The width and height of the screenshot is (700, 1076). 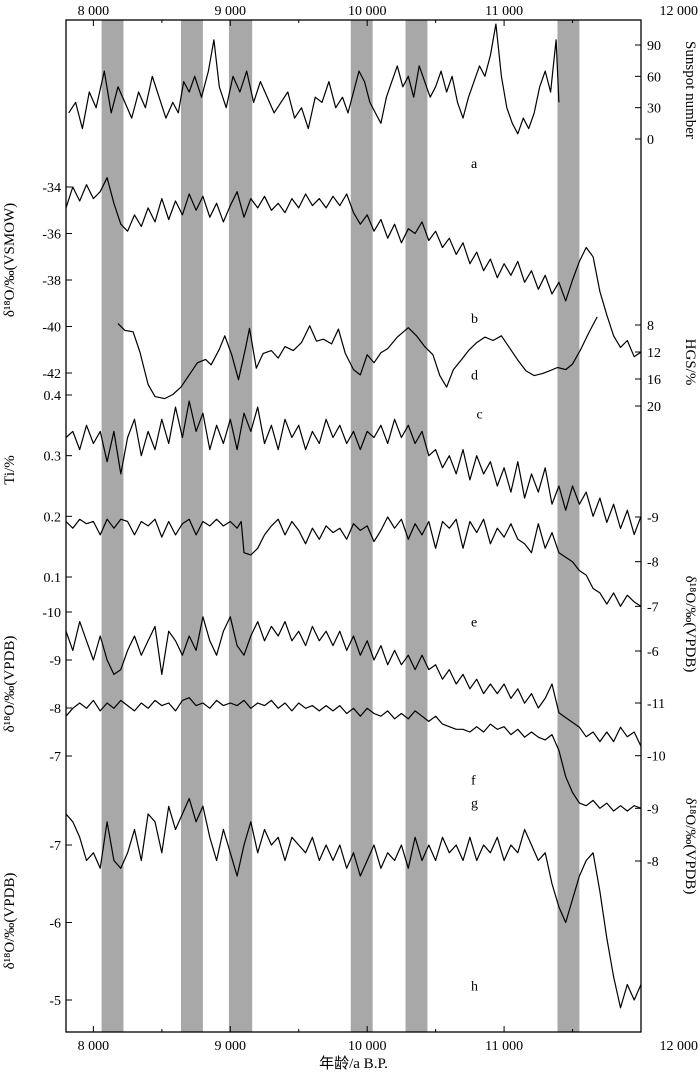 What do you see at coordinates (474, 987) in the screenshot?
I see `series-label-h: h` at bounding box center [474, 987].